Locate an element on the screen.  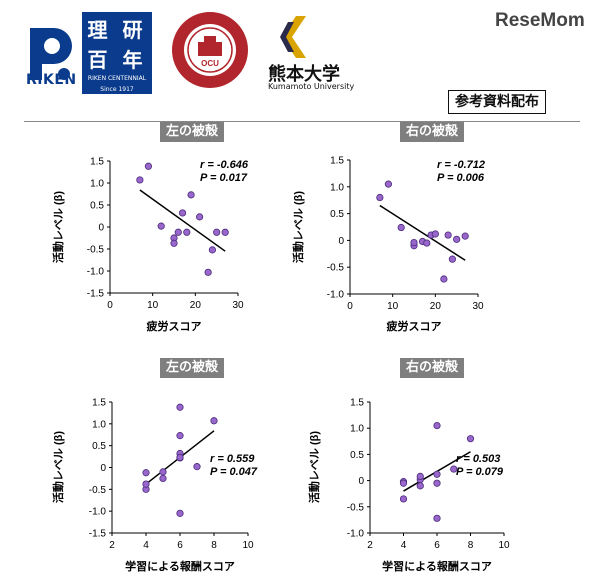
resemom-logo: ReseMom is located at coordinates (540, 20).